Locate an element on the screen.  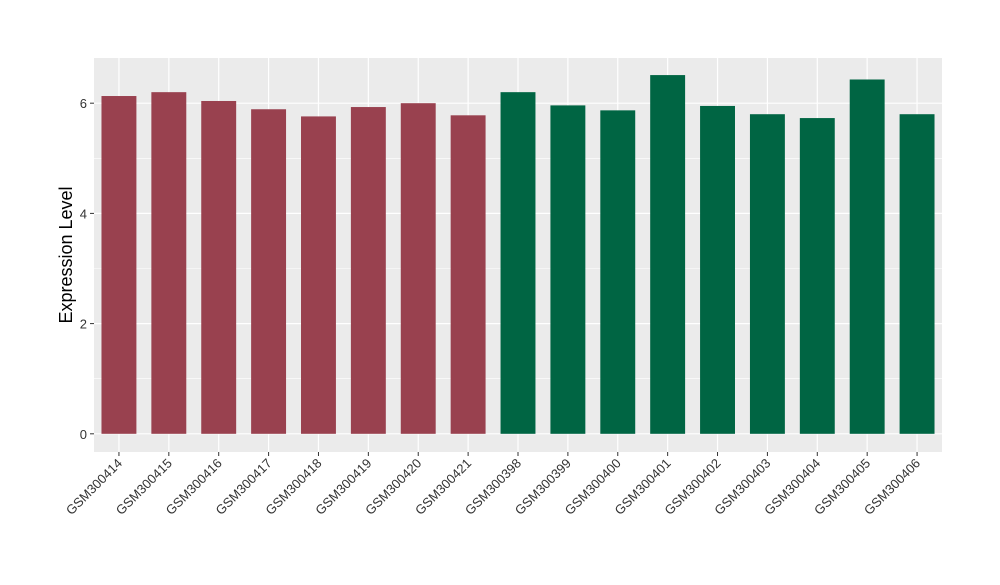
y-tick-label: 0 is located at coordinates (83, 434).